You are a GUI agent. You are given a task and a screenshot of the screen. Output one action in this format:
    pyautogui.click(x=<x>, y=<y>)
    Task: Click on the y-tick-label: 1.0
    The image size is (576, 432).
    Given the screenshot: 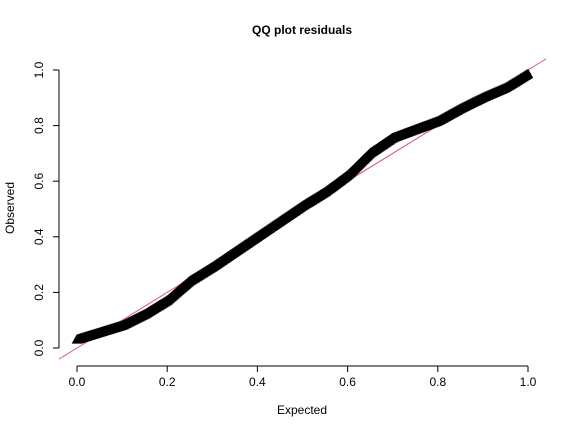 What is the action you would take?
    pyautogui.click(x=39, y=69)
    